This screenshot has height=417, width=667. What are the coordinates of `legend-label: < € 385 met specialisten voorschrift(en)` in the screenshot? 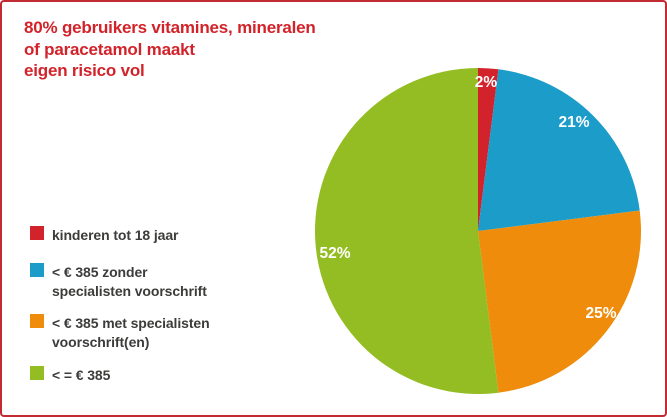 It's located at (131, 332).